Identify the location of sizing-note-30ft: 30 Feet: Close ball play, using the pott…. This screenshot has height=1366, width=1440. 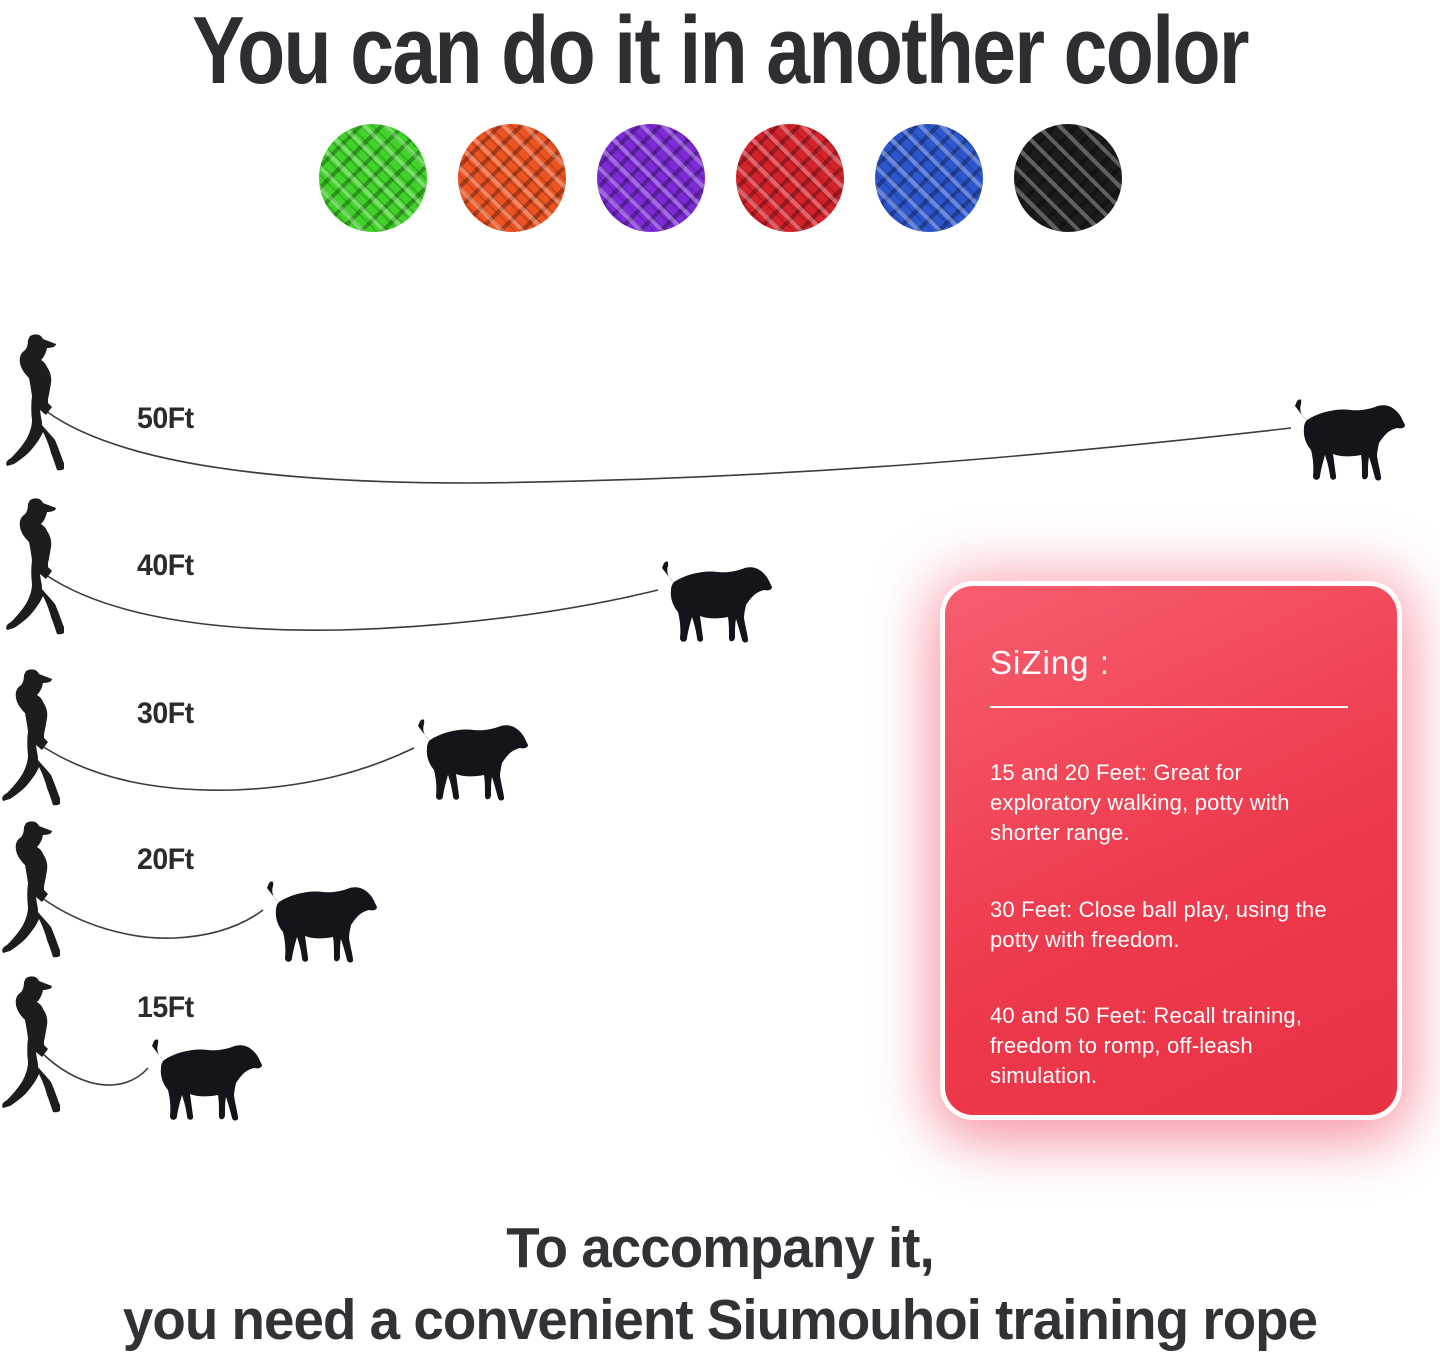
(1158, 924).